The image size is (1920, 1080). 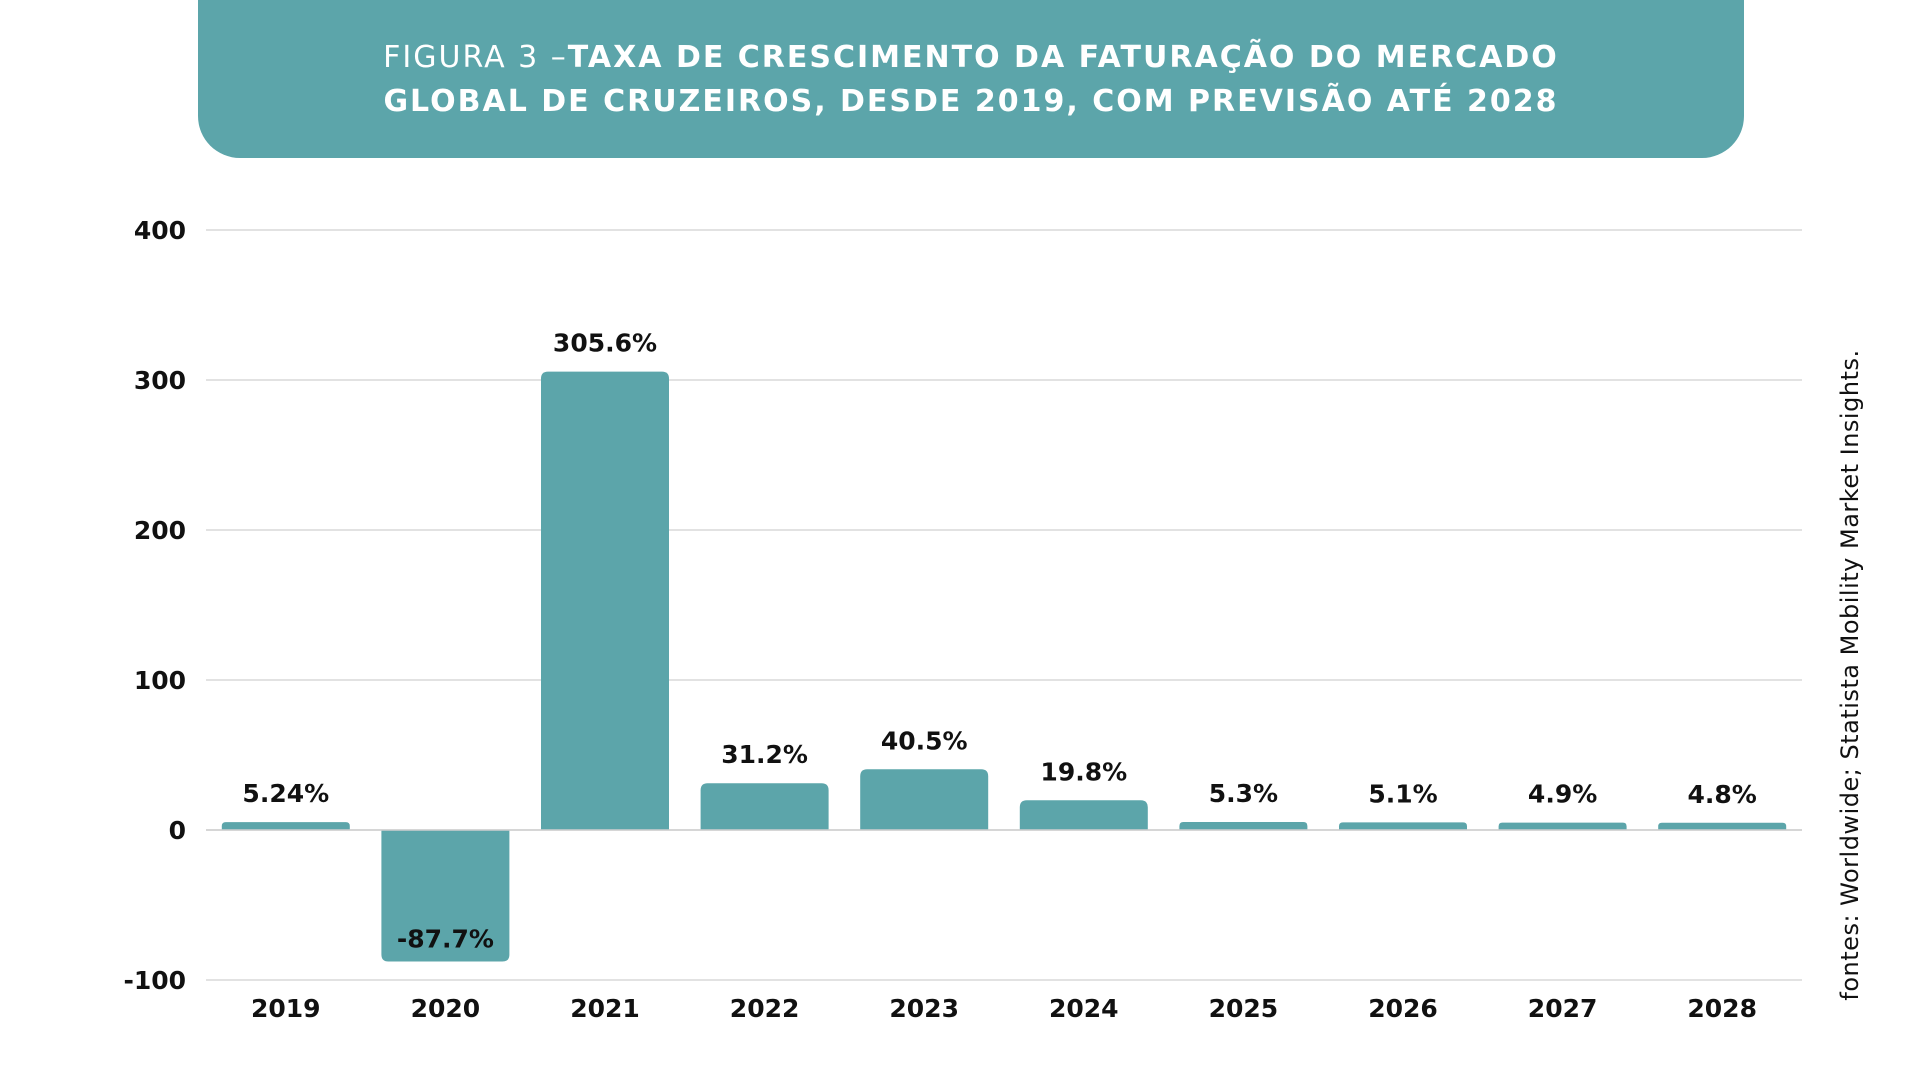 What do you see at coordinates (1084, 1008) in the screenshot?
I see `x-tick-label-2024: 2024` at bounding box center [1084, 1008].